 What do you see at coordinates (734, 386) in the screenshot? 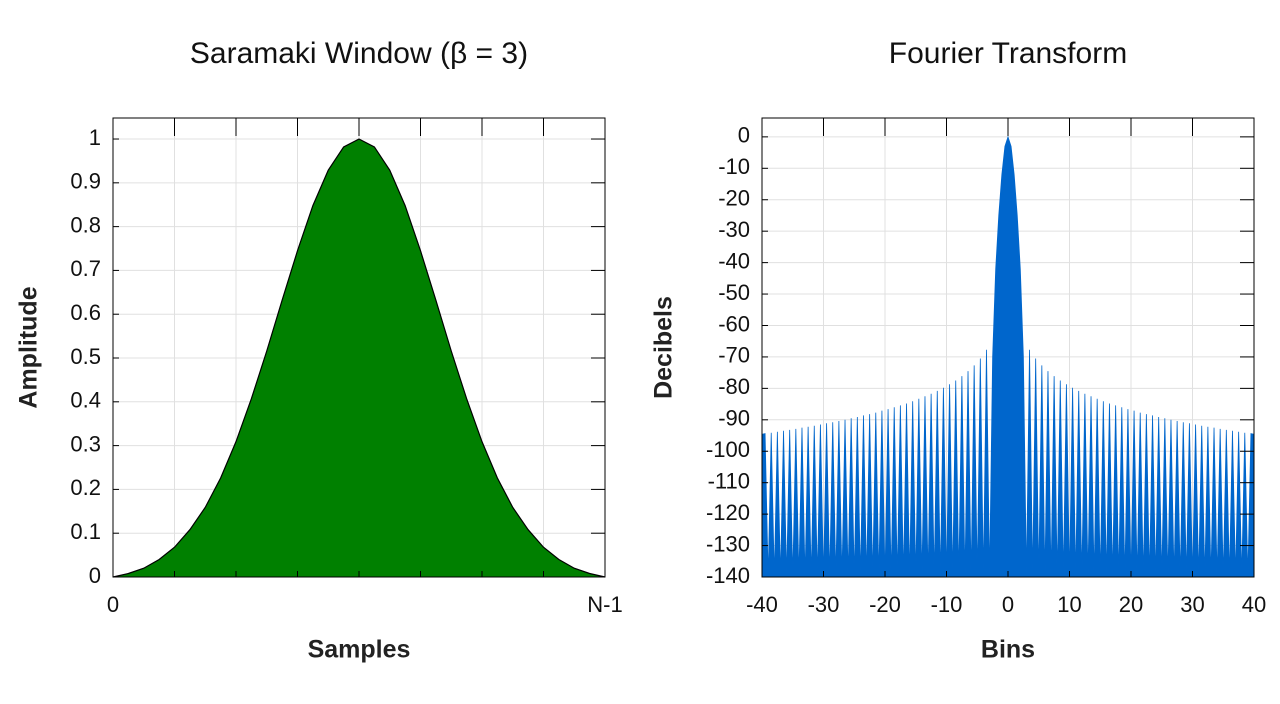
I see `y-tick-label: -80` at bounding box center [734, 386].